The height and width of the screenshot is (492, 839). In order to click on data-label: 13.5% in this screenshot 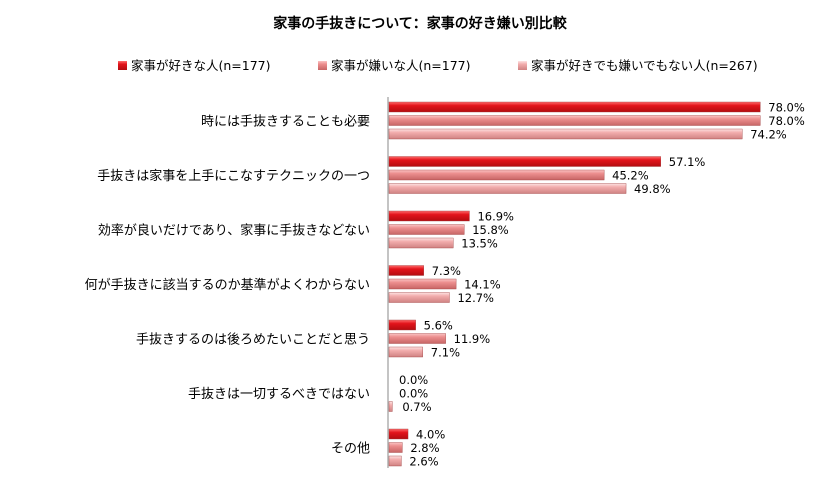, I will do `click(479, 244)`.